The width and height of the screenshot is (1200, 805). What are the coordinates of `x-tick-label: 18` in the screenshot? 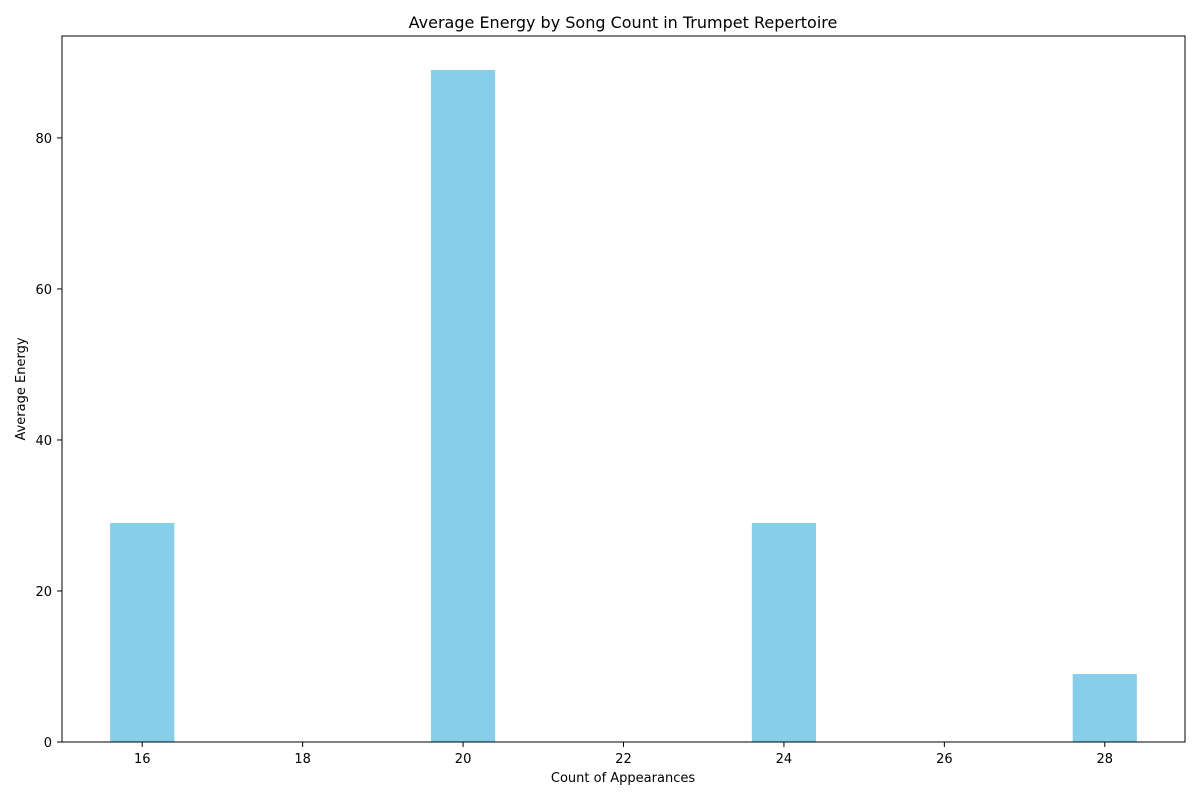 It's located at (302, 759).